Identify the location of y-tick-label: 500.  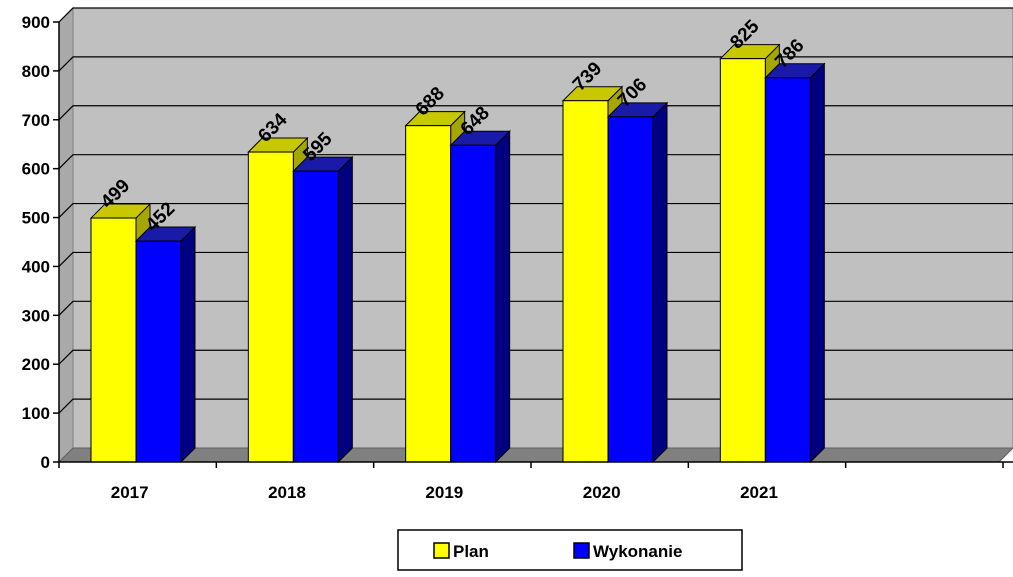
(36, 218).